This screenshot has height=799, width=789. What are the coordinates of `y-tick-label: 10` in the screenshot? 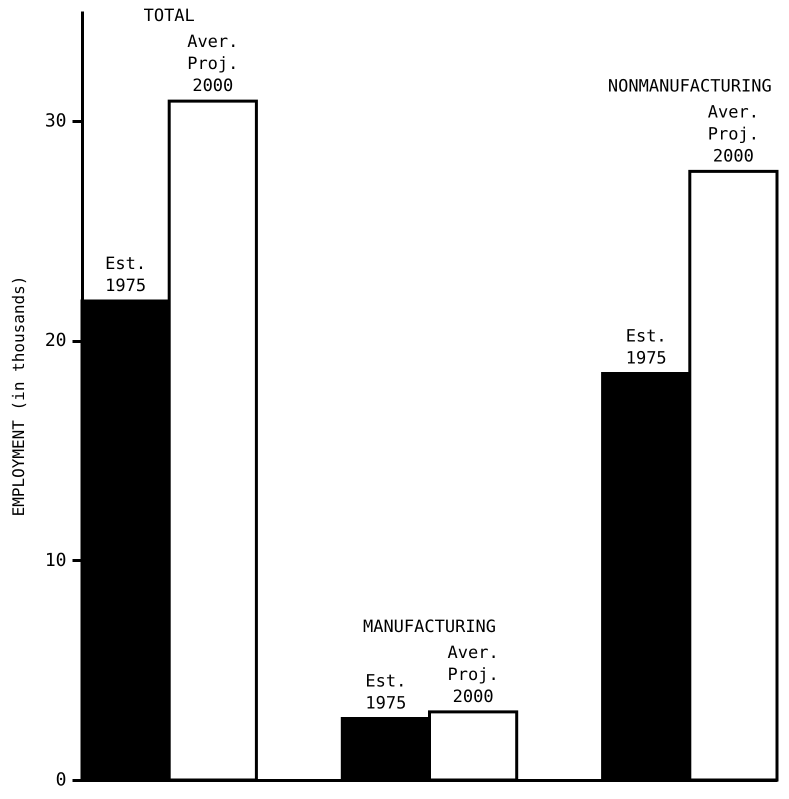 It's located at (55, 560).